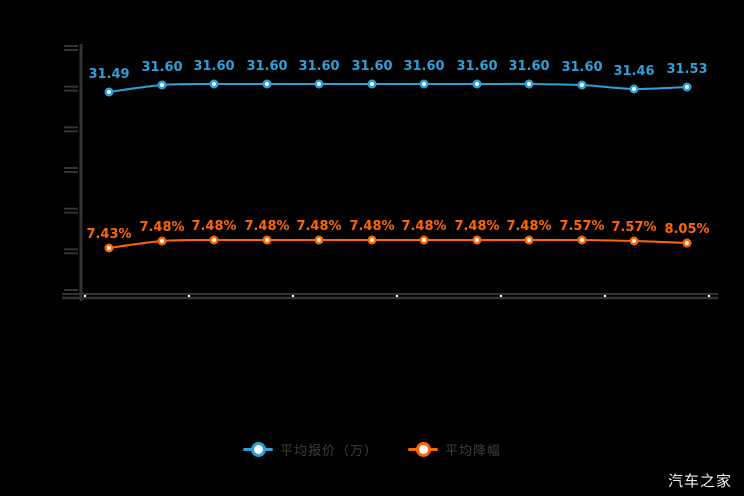 The height and width of the screenshot is (496, 744). Describe the element at coordinates (108, 74) in the screenshot. I see `data-point-label: 31.49` at that location.